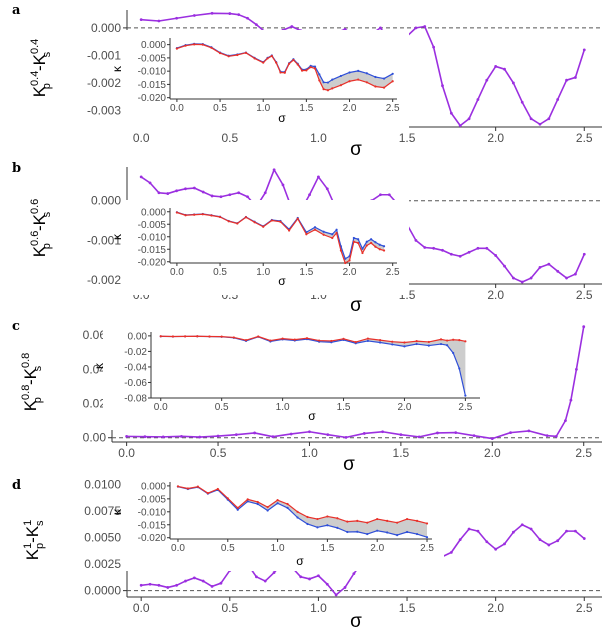 Image resolution: width=616 pixels, height=635 pixels. Describe the element at coordinates (106, 28) in the screenshot. I see `y-tick-label: 0.000` at that location.